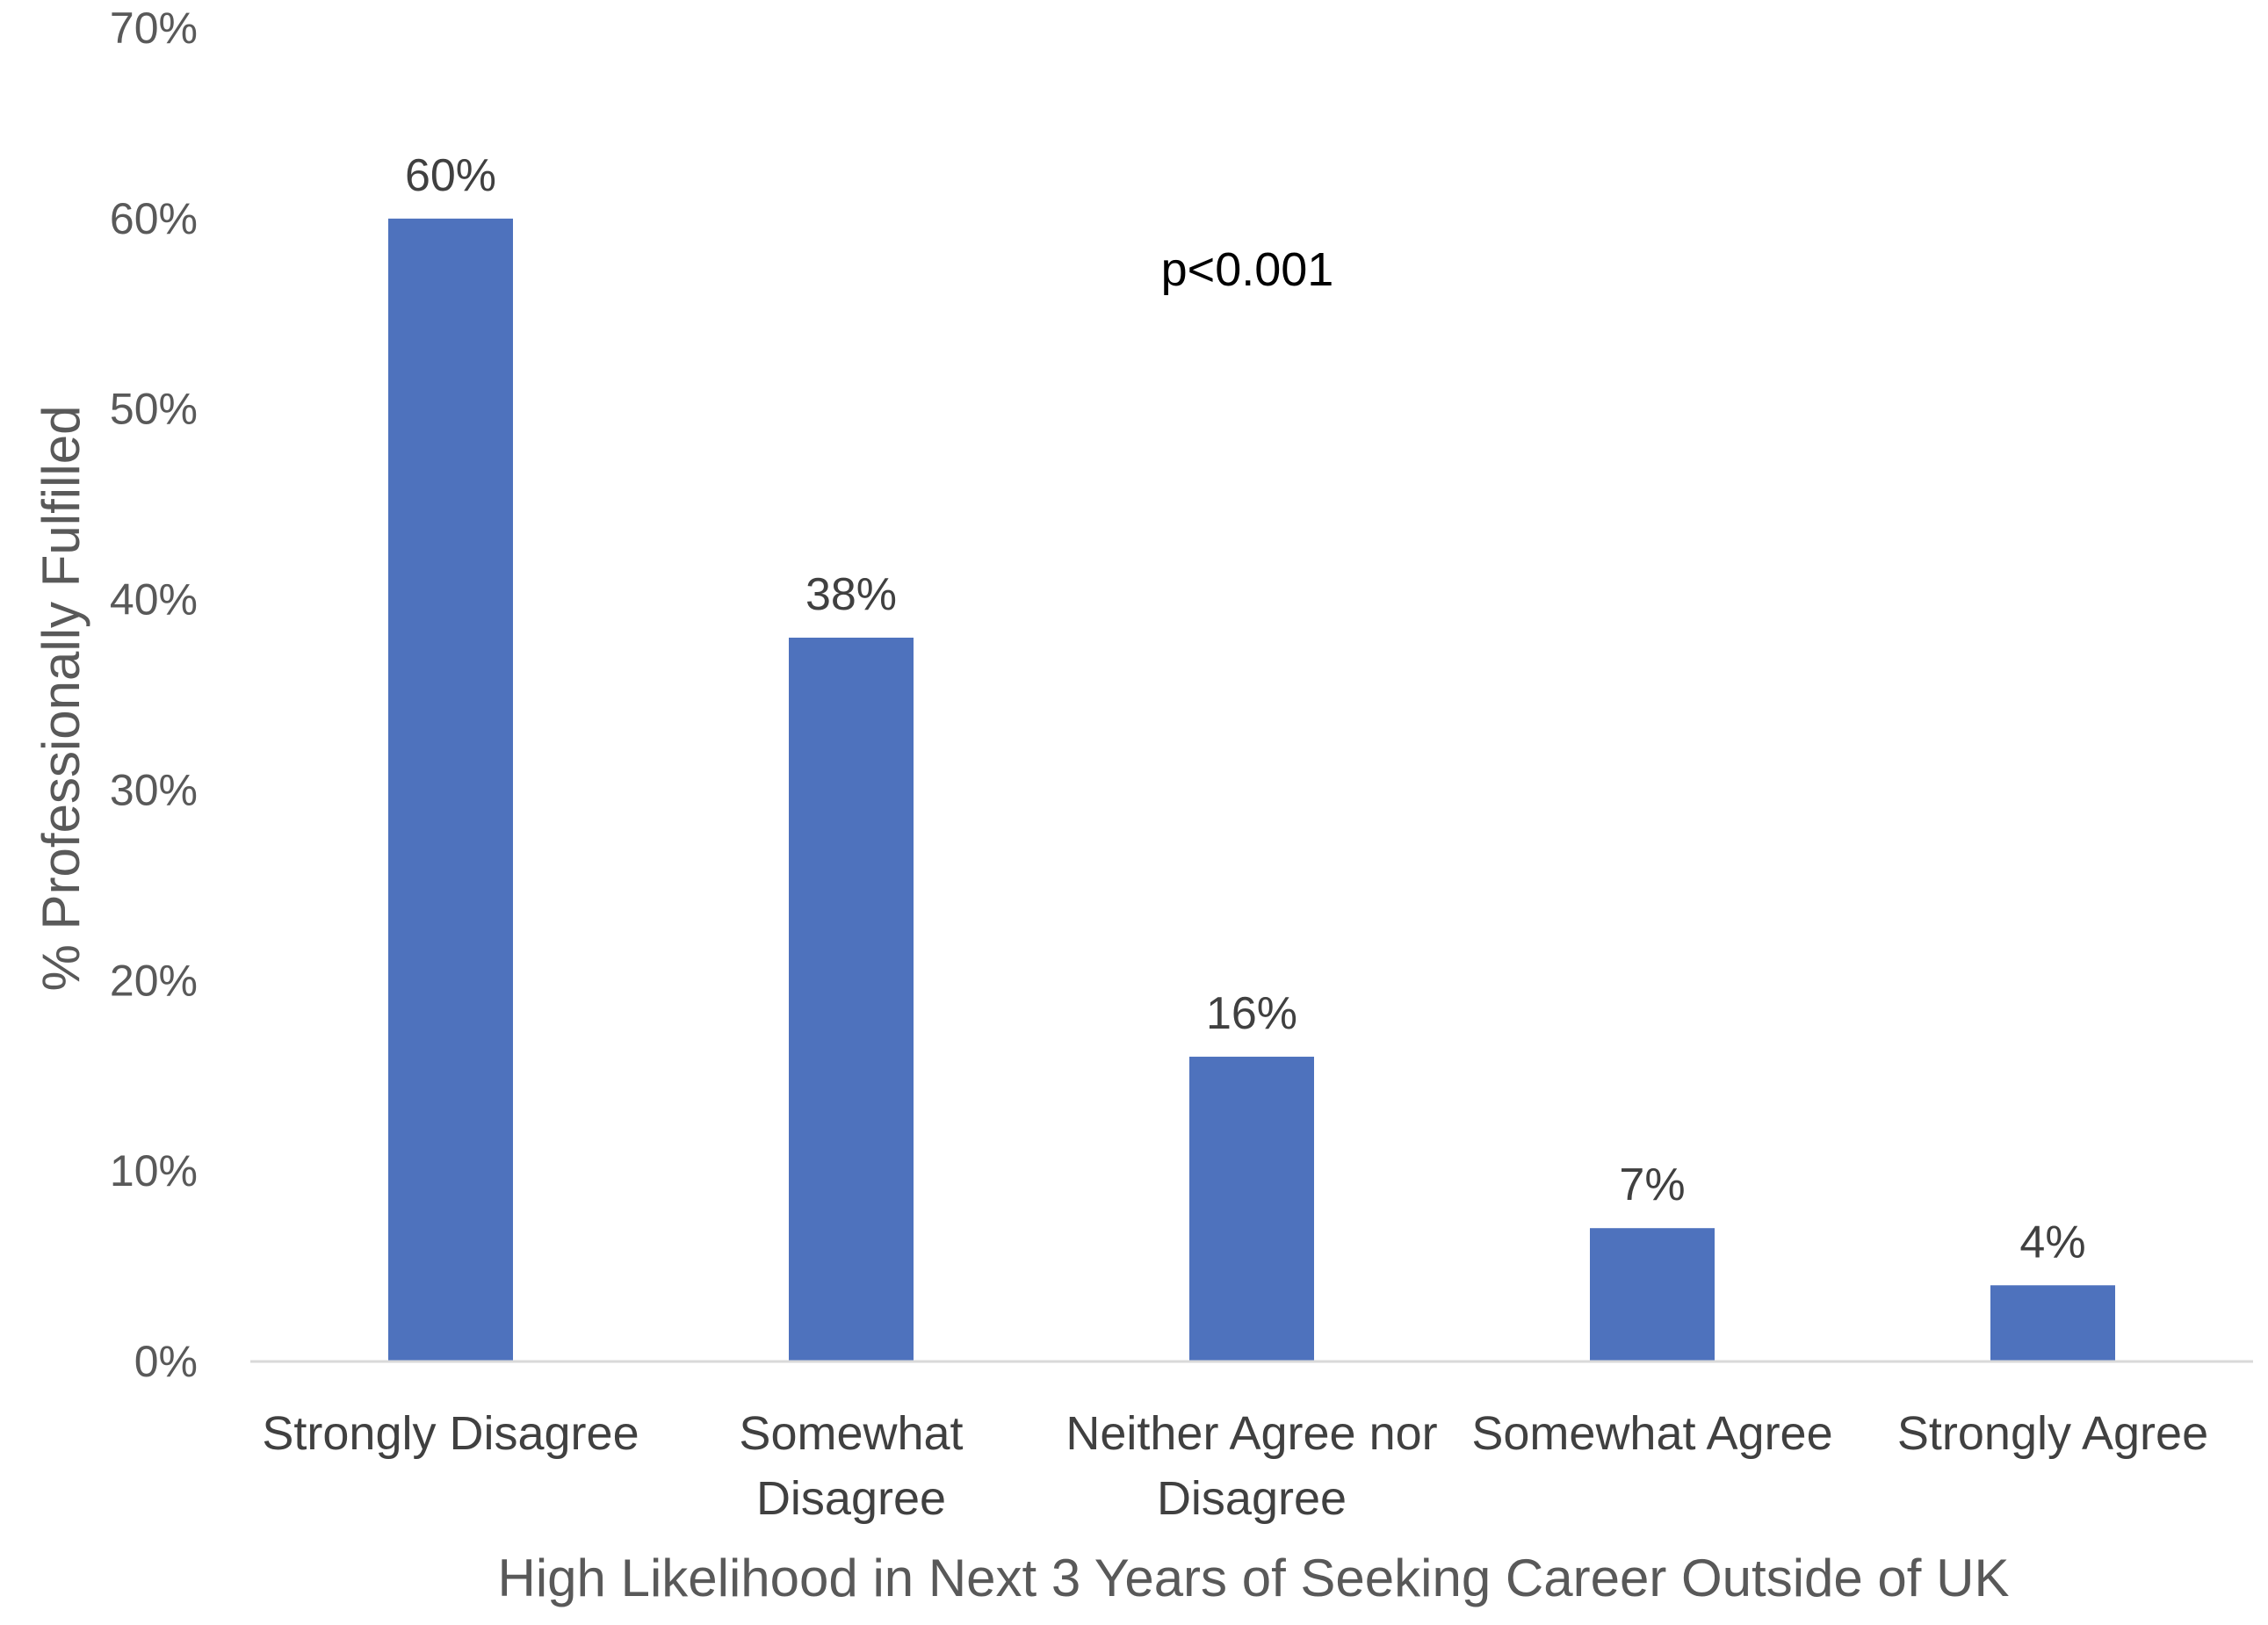  What do you see at coordinates (1252, 1013) in the screenshot?
I see `data-label: 16%` at bounding box center [1252, 1013].